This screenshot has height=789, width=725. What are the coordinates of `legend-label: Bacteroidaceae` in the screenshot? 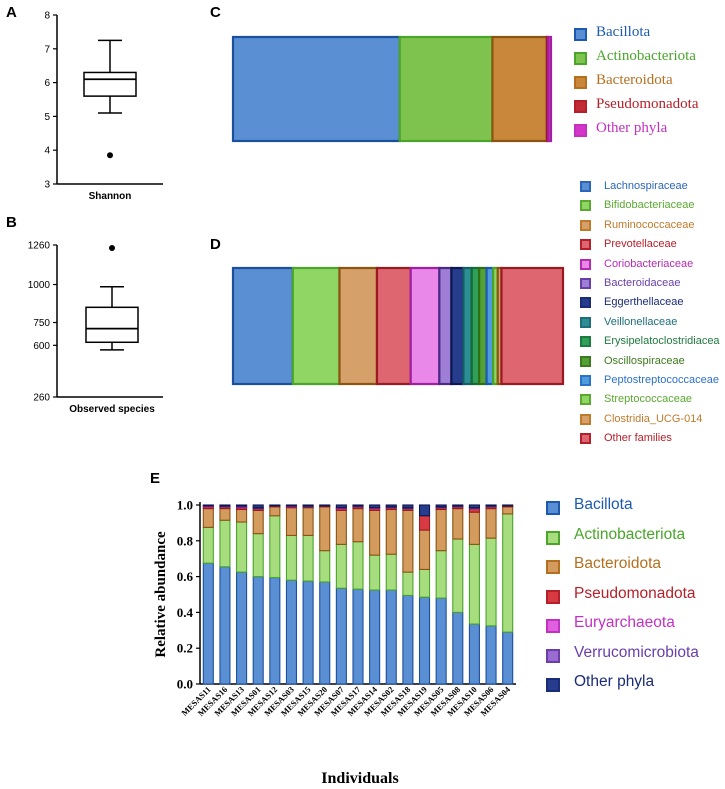 It's located at (642, 283).